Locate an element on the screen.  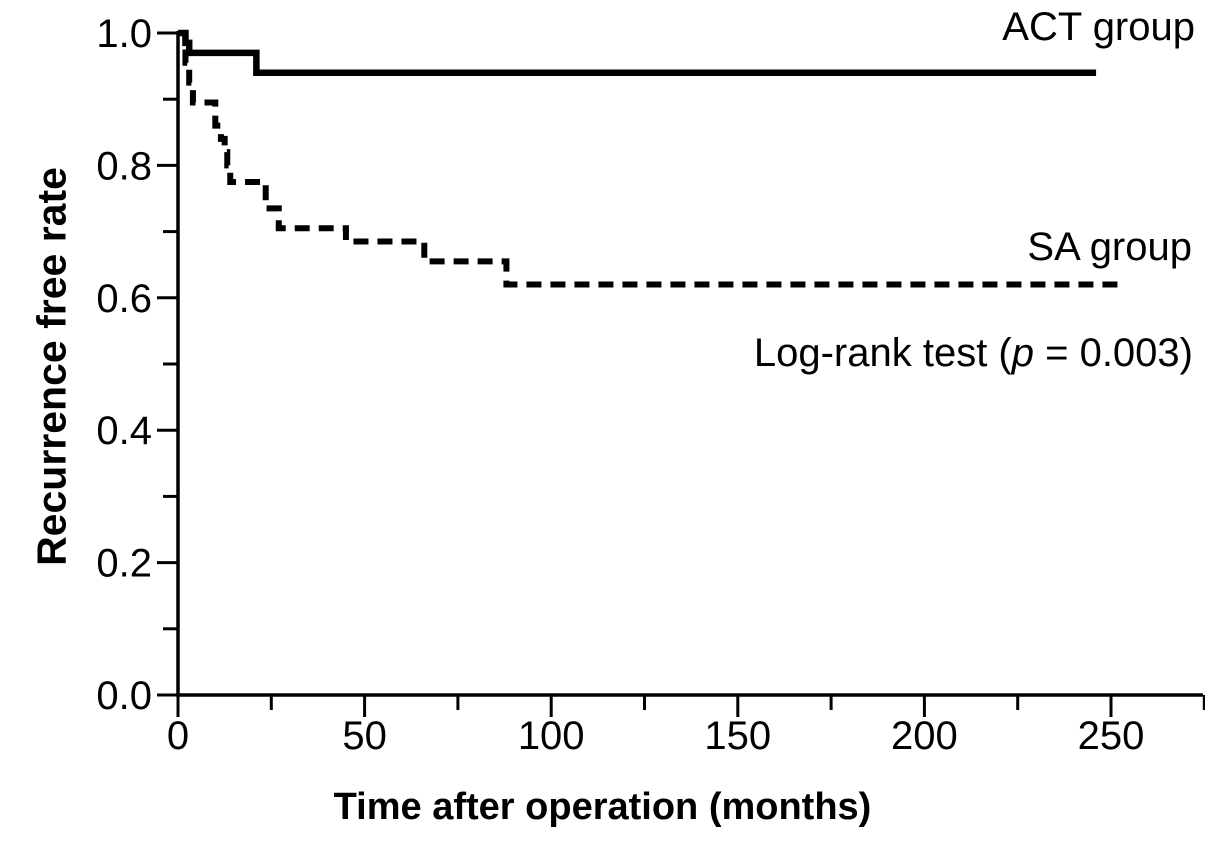
x-tick-label: 0 is located at coordinates (178, 736).